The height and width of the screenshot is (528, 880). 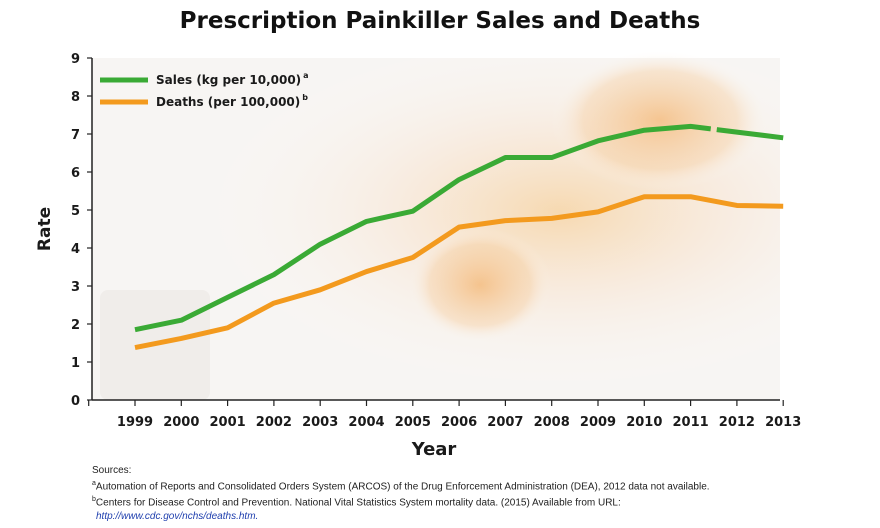 What do you see at coordinates (459, 422) in the screenshot?
I see `x-tick-label: 2006` at bounding box center [459, 422].